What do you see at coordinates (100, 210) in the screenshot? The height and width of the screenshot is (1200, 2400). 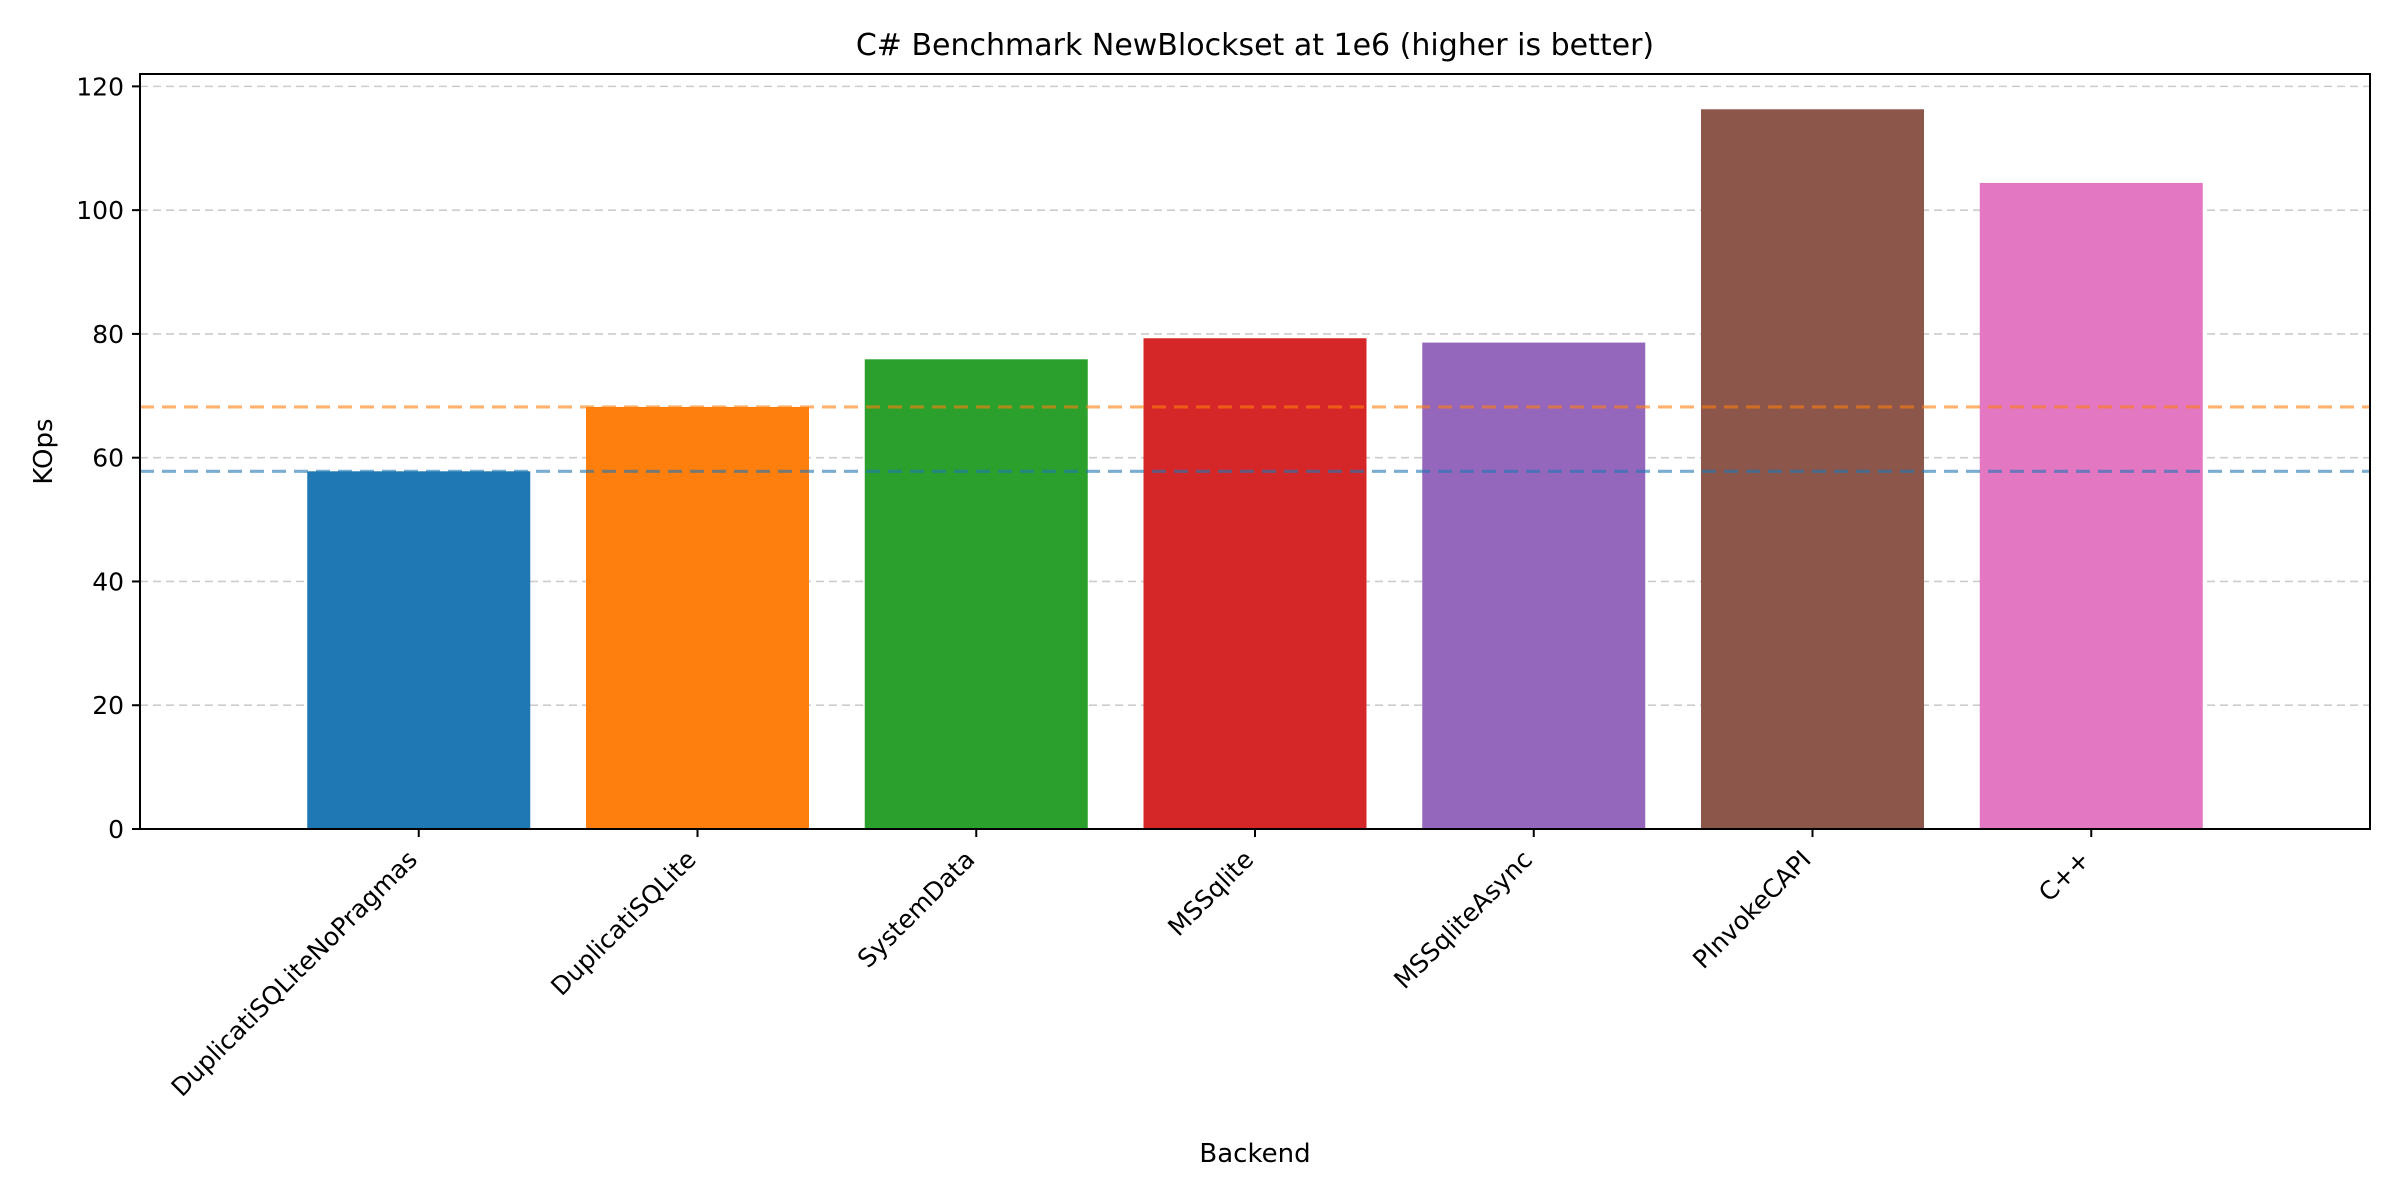 I see `y-tick-label: 100` at bounding box center [100, 210].